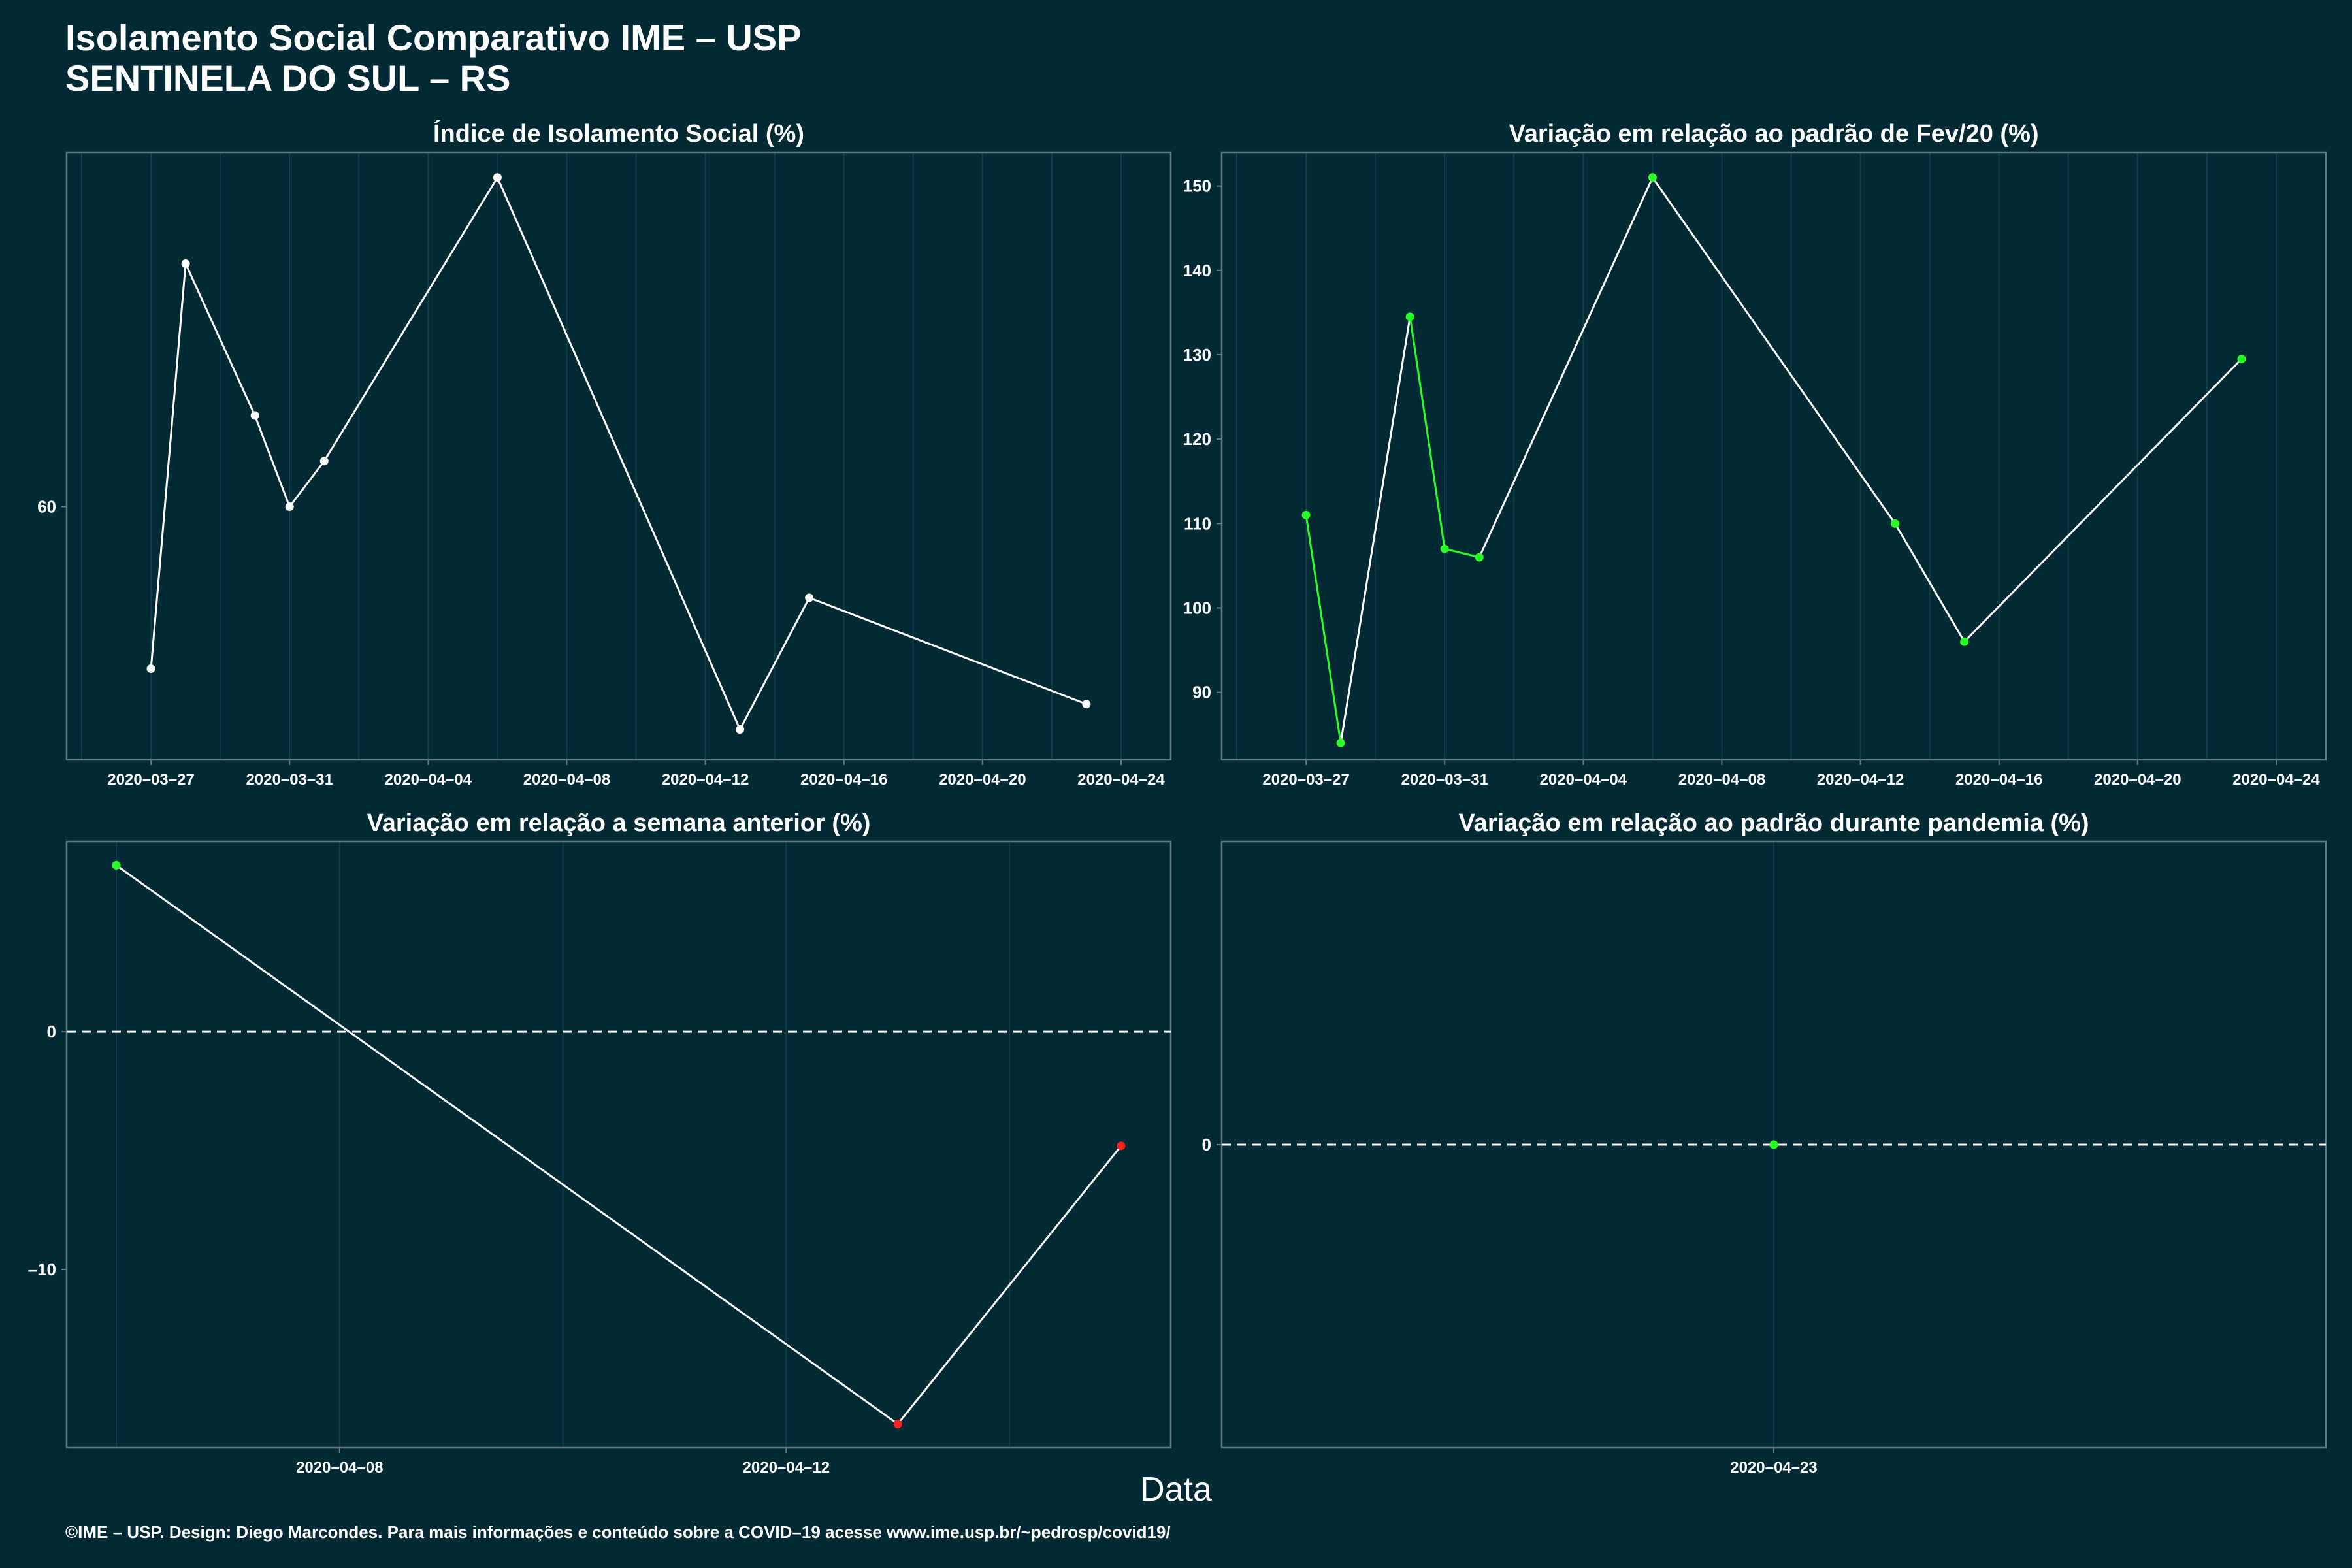  I want to click on y-tick-label: 110, so click(1197, 523).